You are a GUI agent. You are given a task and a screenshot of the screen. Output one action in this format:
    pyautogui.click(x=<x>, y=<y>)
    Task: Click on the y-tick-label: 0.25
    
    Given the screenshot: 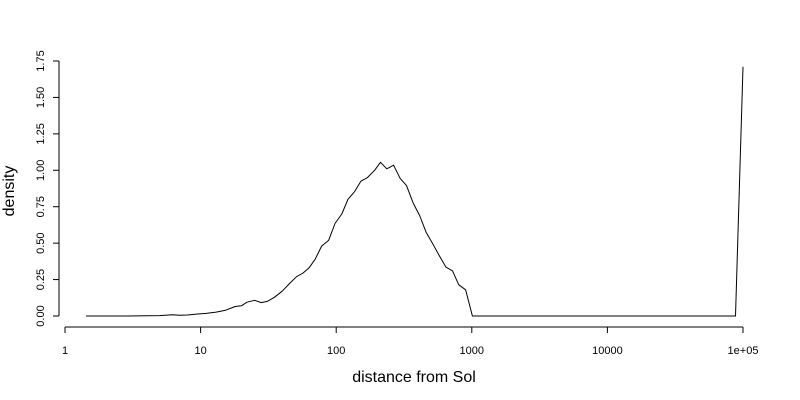 What is the action you would take?
    pyautogui.click(x=41, y=279)
    